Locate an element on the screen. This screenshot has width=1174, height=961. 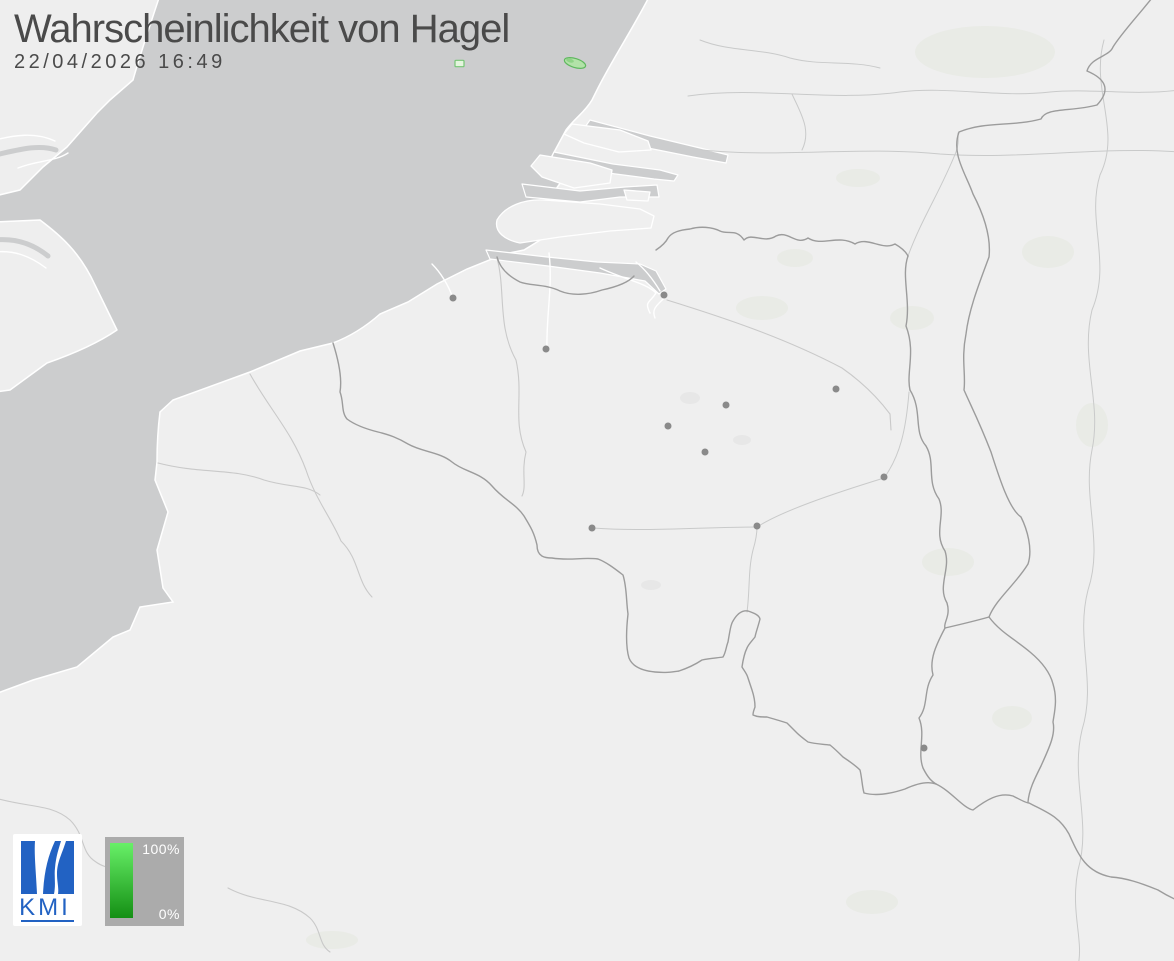
kmi-logo: KMI is located at coordinates (47, 880).